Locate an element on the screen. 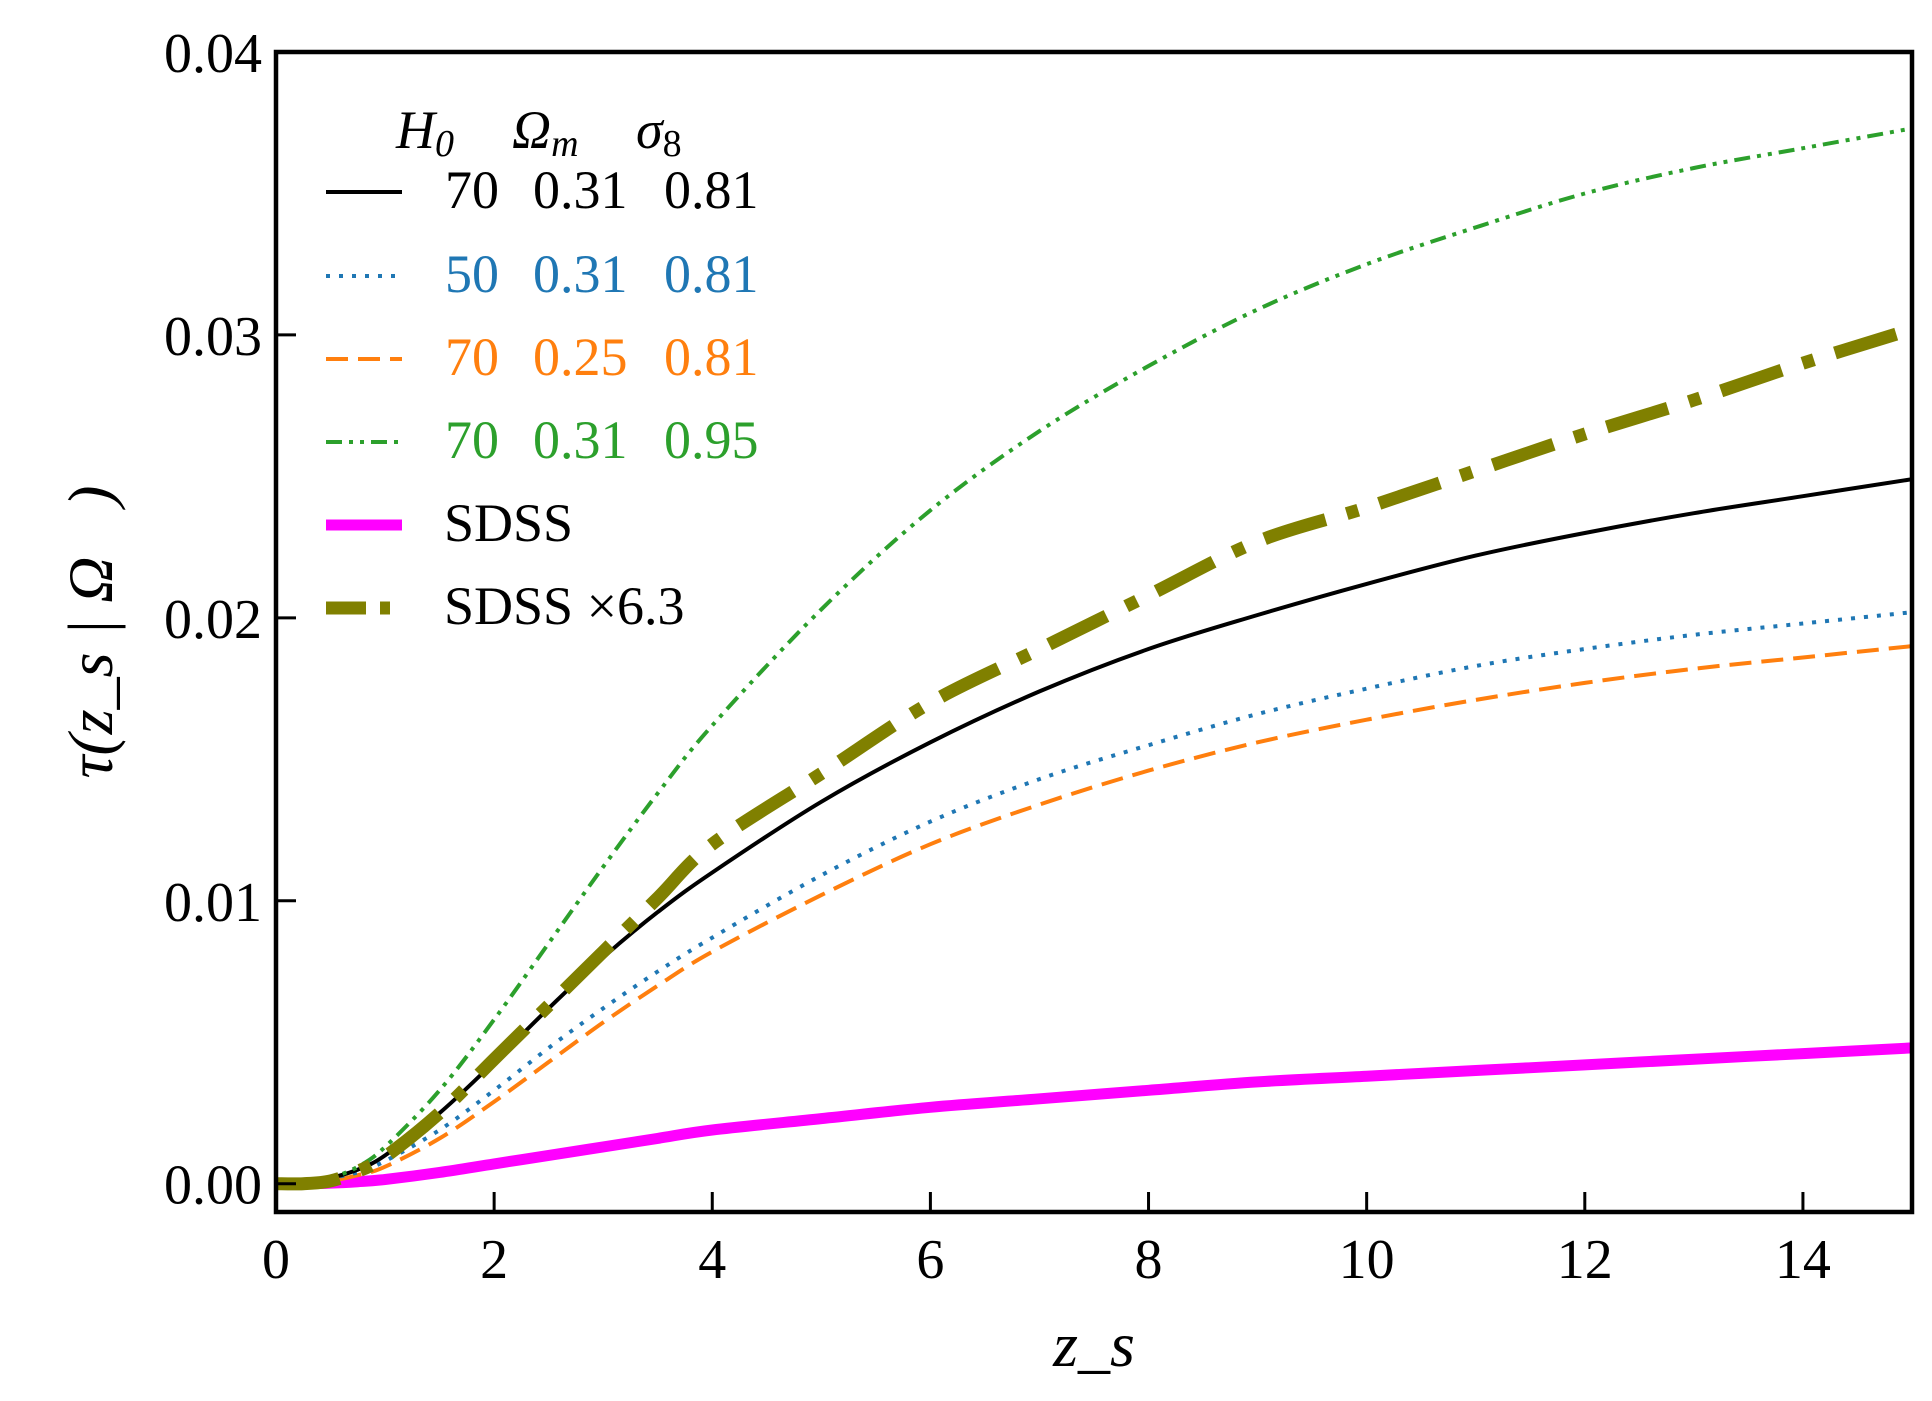 The image size is (1932, 1401). legend-value-3-2: 0.95 is located at coordinates (711, 440).